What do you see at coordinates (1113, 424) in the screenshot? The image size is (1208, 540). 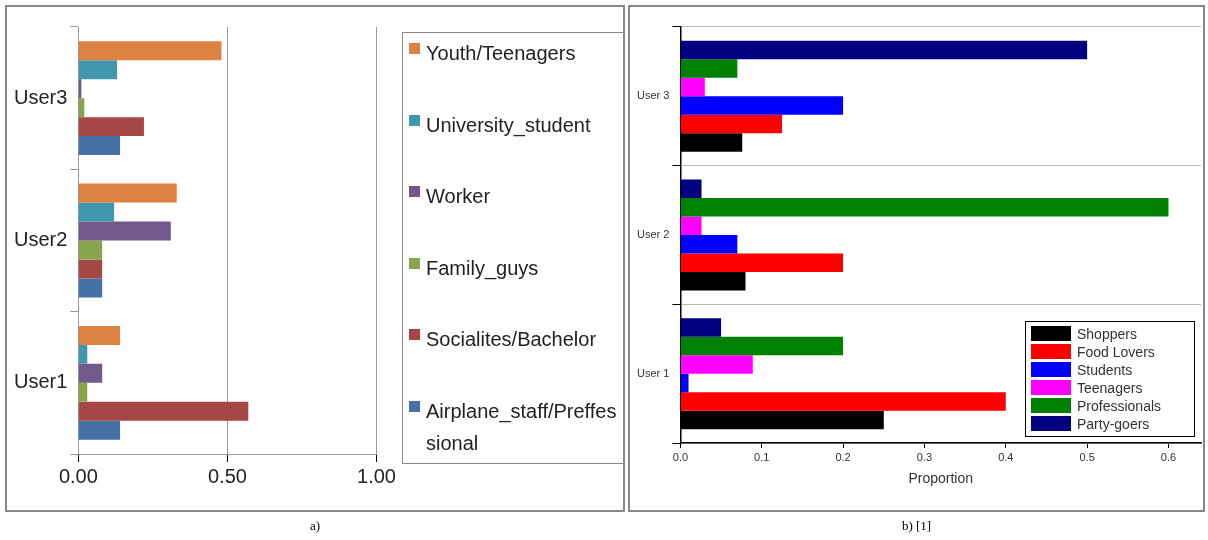 I see `legend-label: Party-goers` at bounding box center [1113, 424].